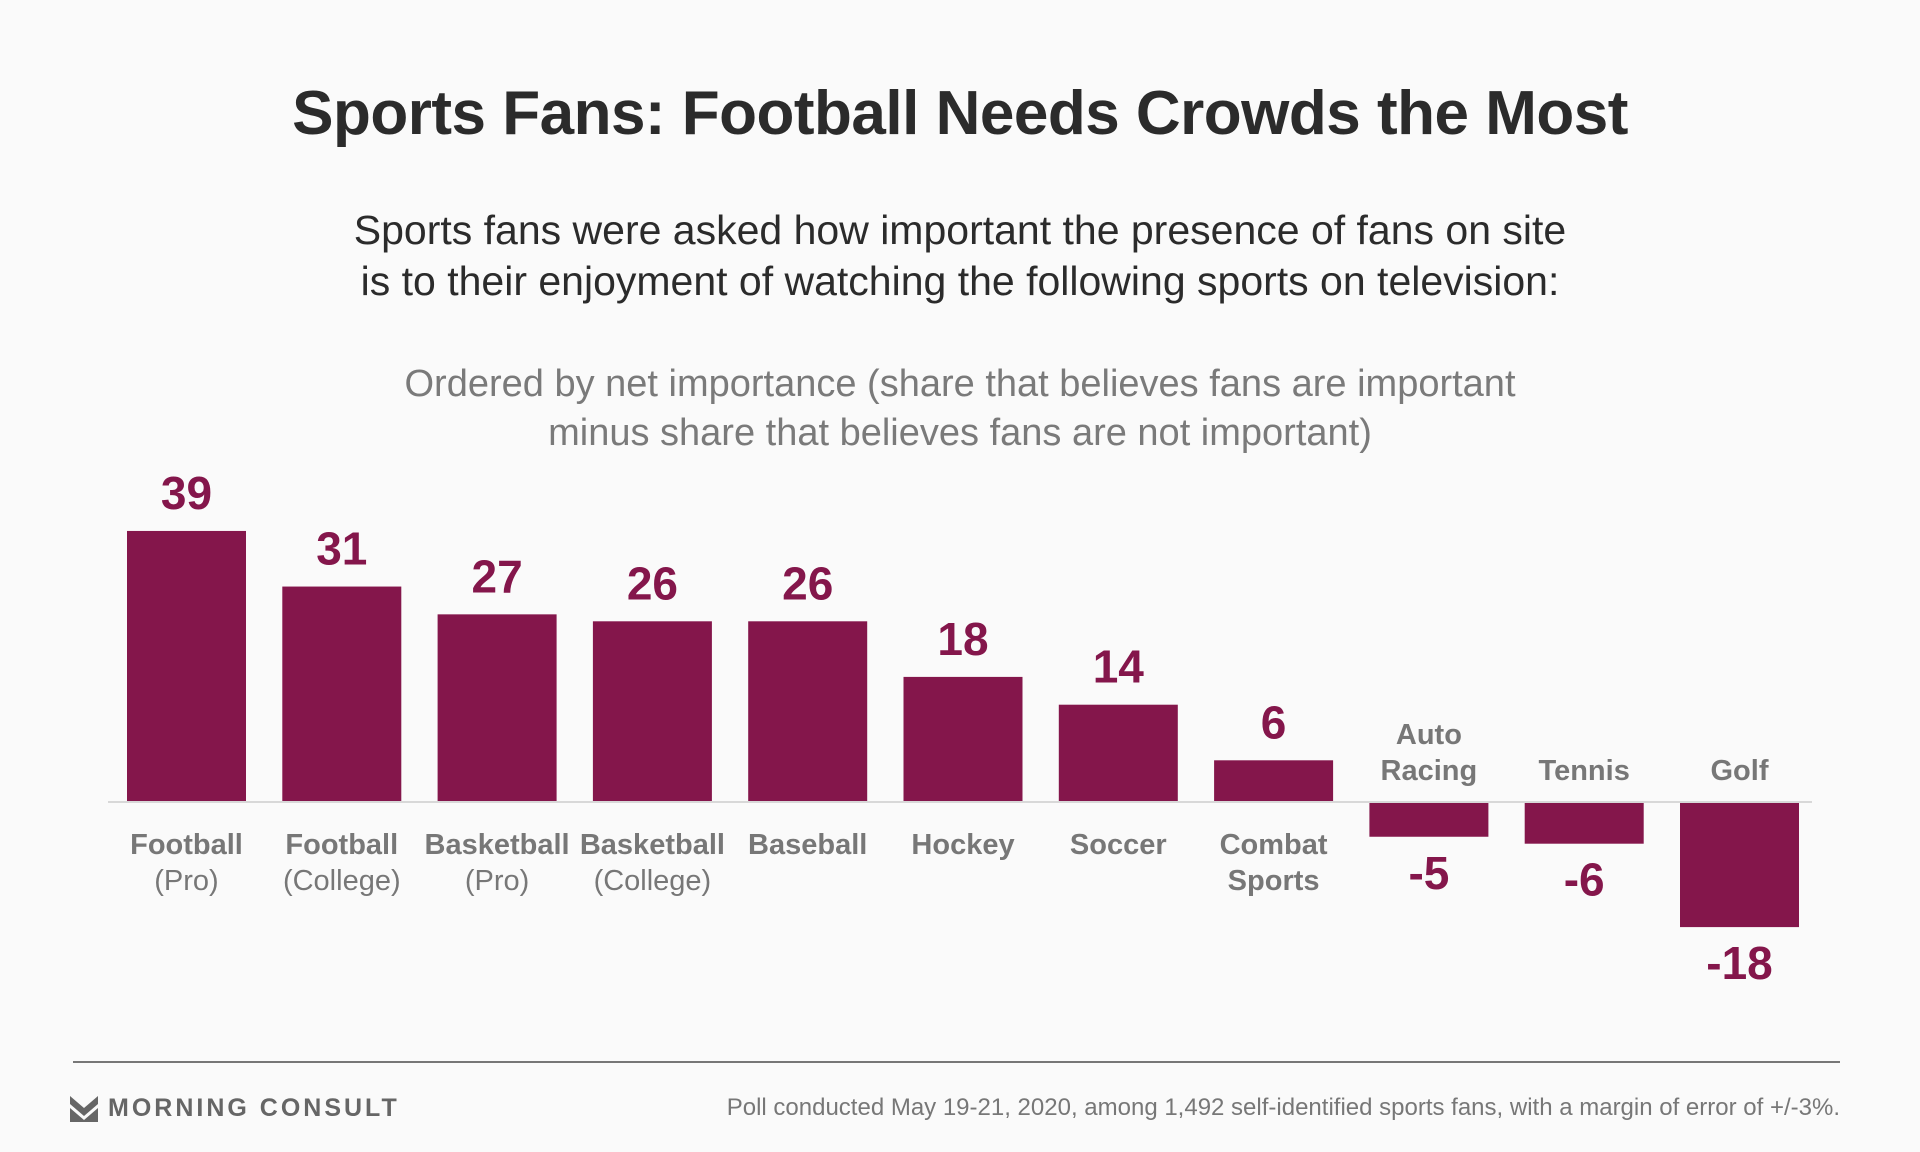 This screenshot has height=1152, width=1920. What do you see at coordinates (1429, 771) in the screenshot?
I see `category-label: Racing` at bounding box center [1429, 771].